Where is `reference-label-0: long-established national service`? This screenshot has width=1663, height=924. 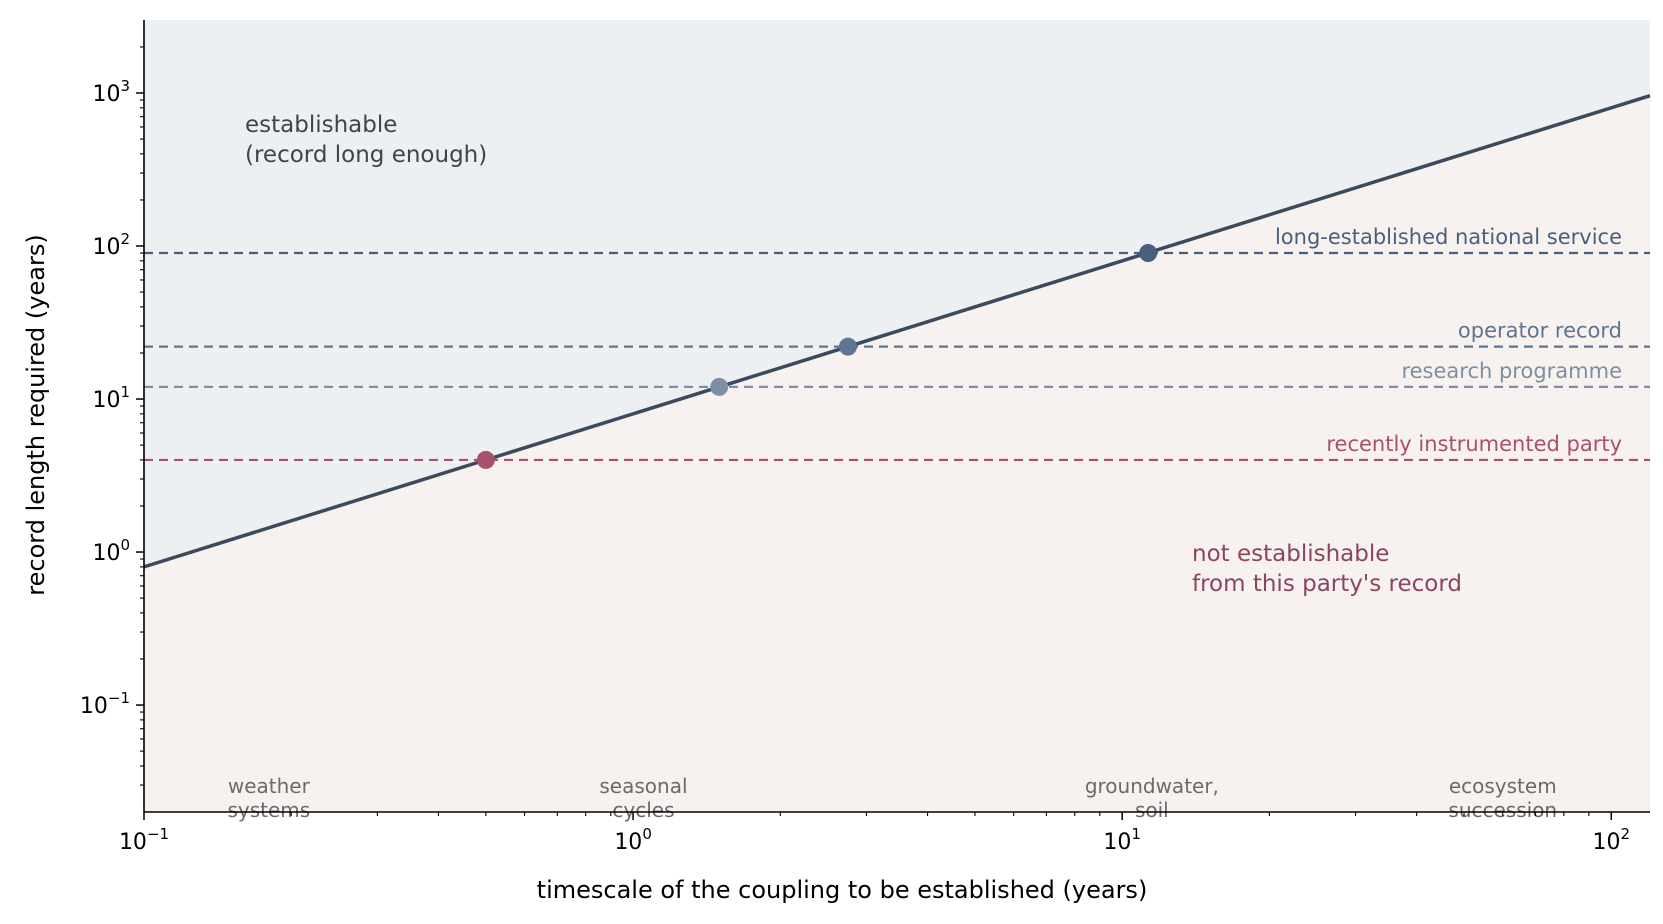 reference-label-0: long-established national service is located at coordinates (1448, 237).